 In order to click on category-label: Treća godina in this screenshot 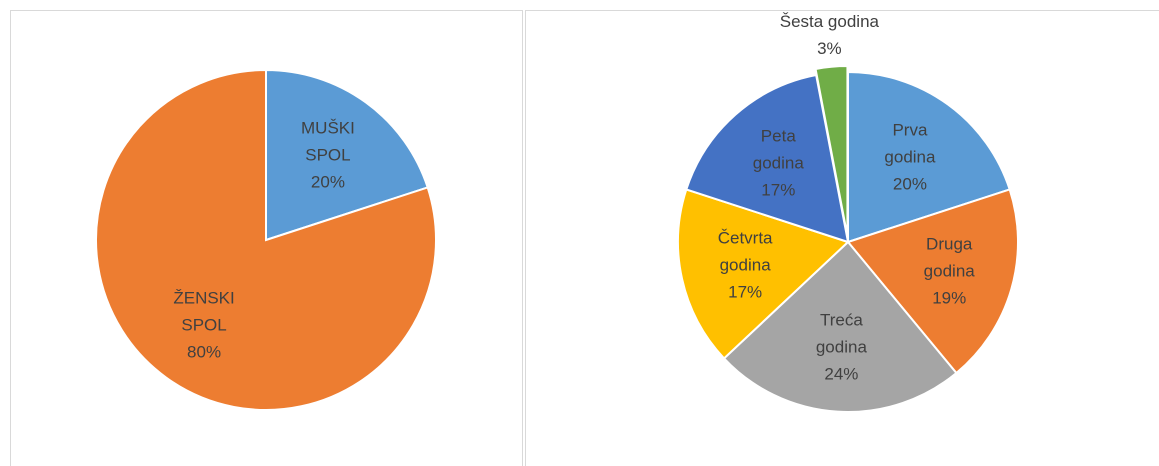, I will do `click(841, 333)`.